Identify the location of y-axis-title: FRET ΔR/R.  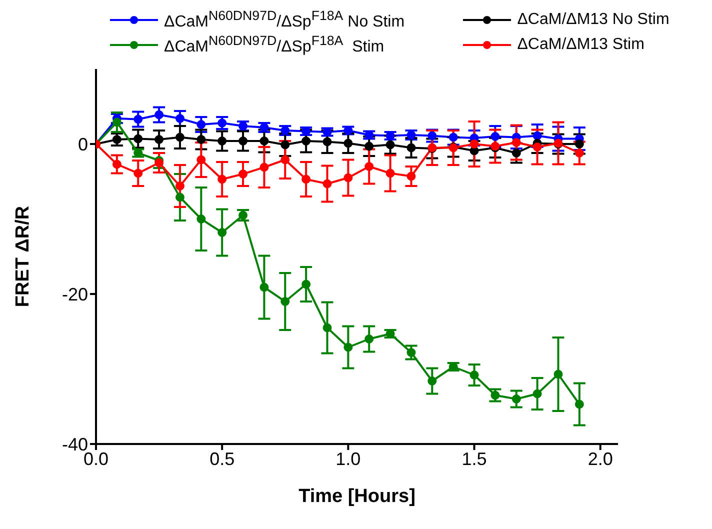
(23, 256).